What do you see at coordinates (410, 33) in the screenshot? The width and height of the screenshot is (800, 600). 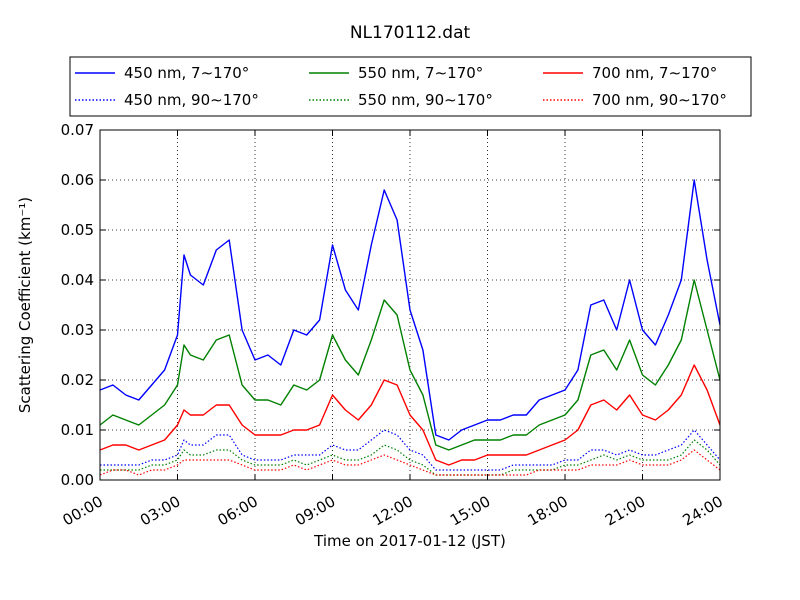 I see `chart-title: NL170112.dat` at bounding box center [410, 33].